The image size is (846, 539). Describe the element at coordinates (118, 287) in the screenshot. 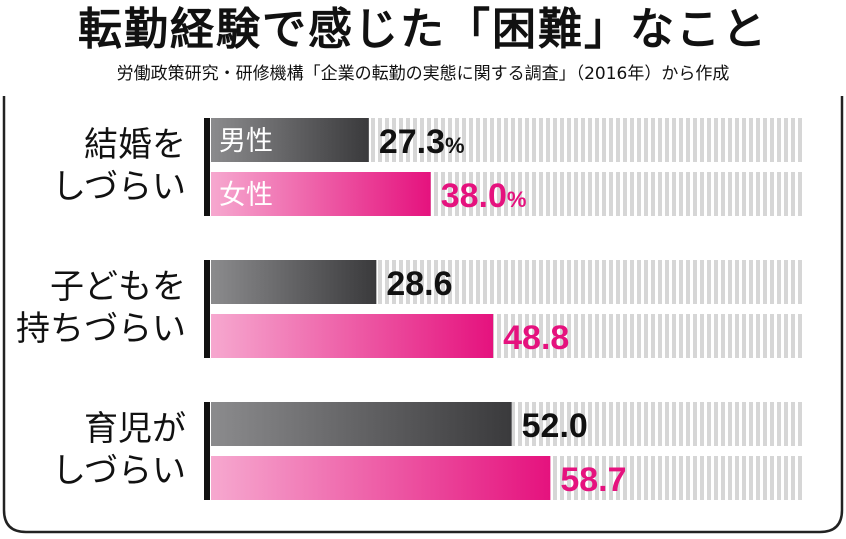

I see `category-label-line: 子どもを` at that location.